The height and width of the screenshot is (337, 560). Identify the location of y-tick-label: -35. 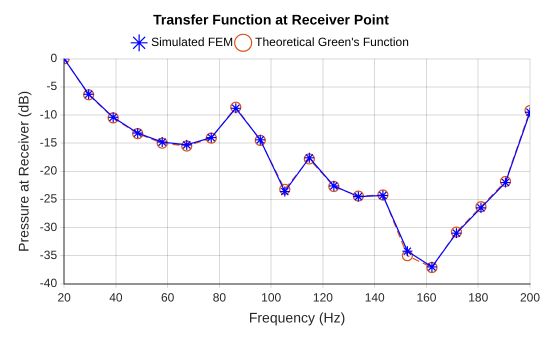
(49, 255).